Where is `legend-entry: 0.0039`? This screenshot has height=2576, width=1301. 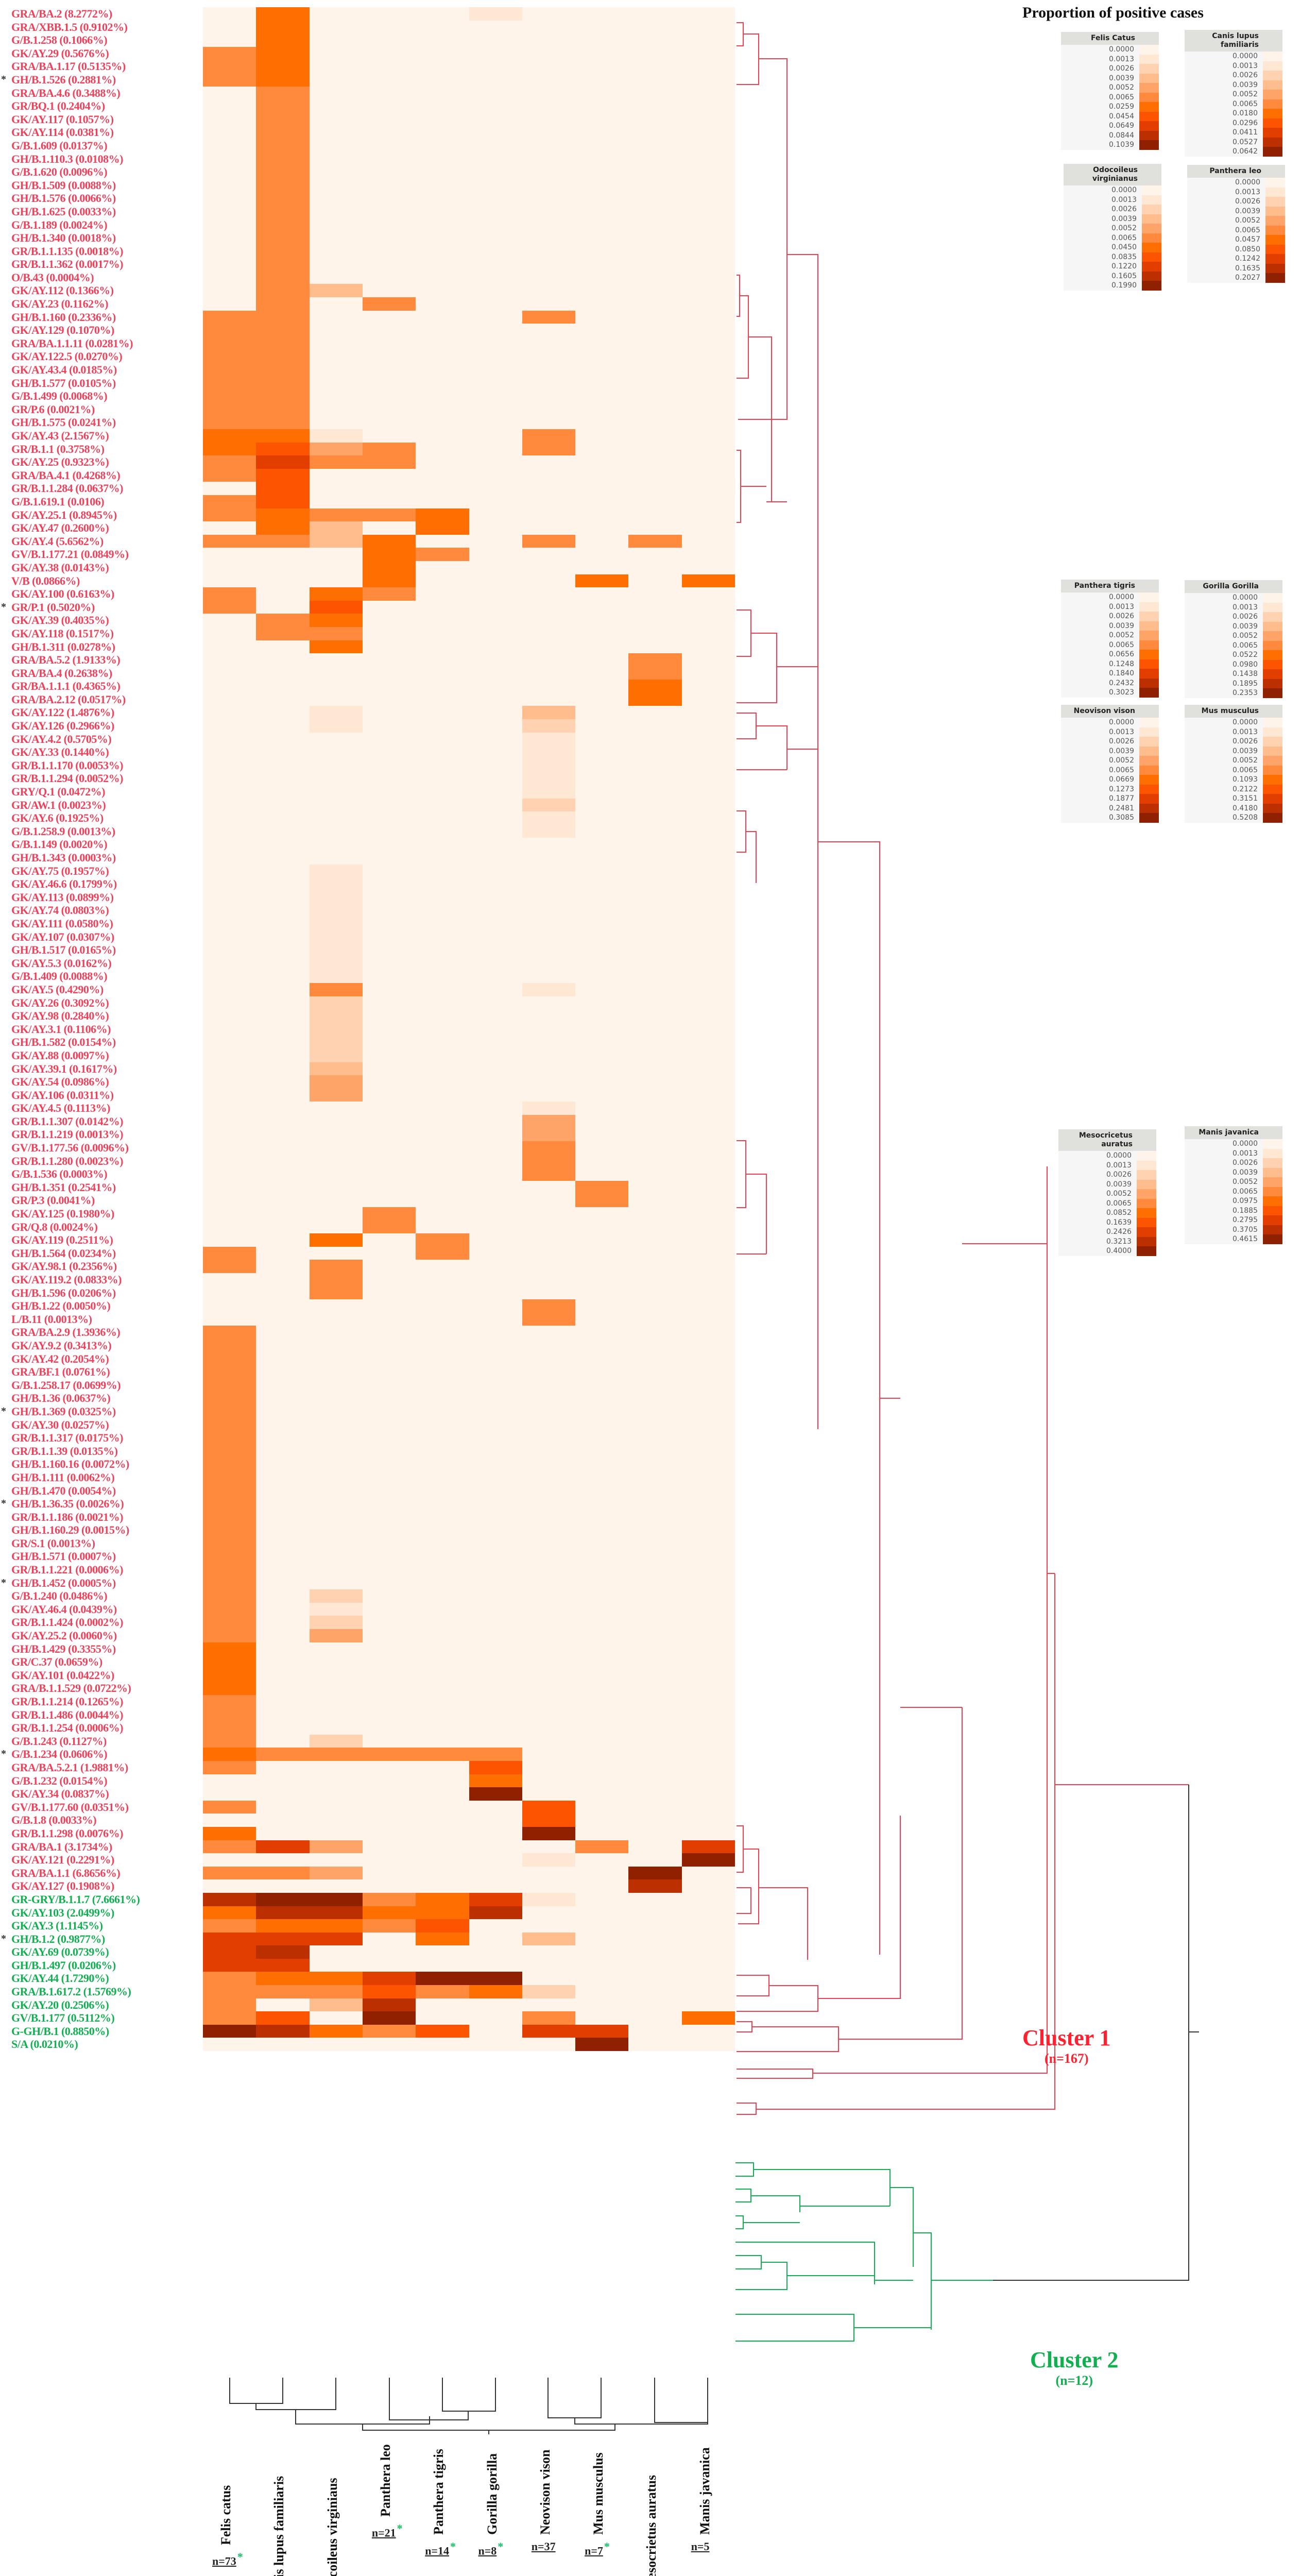
legend-entry: 0.0039 is located at coordinates (1233, 85).